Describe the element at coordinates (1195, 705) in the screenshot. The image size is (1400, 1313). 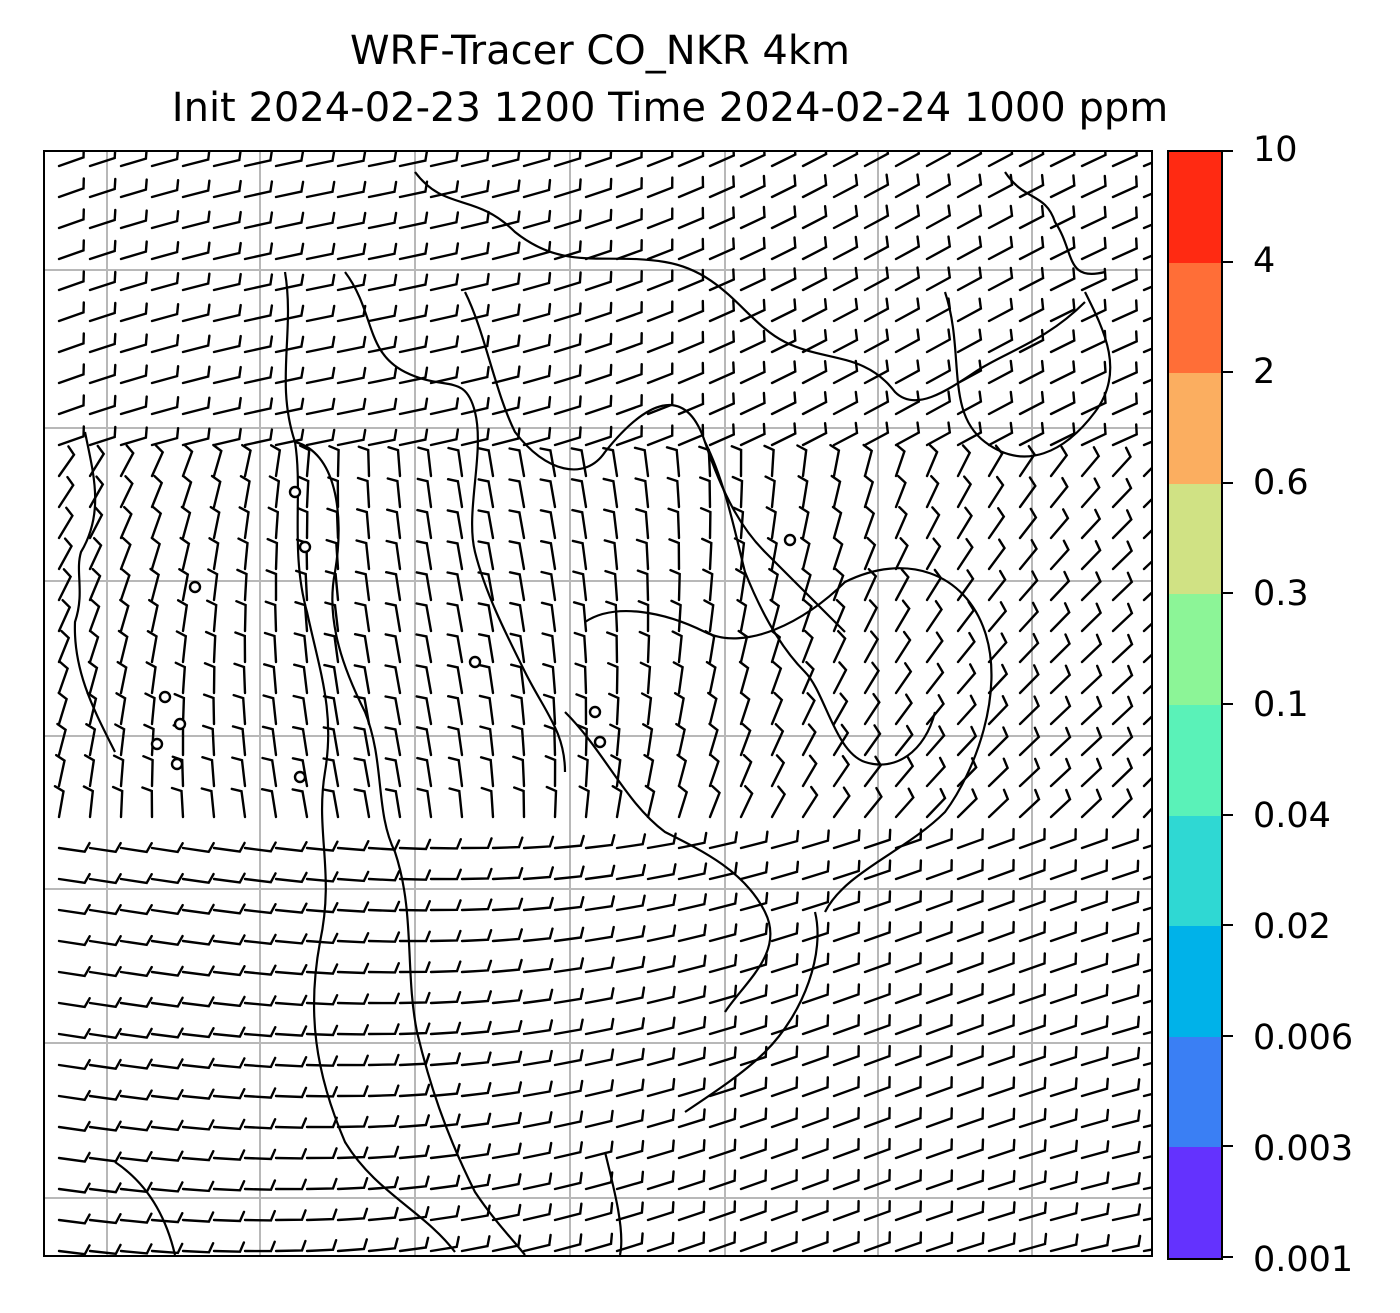
I see `colorbar` at that location.